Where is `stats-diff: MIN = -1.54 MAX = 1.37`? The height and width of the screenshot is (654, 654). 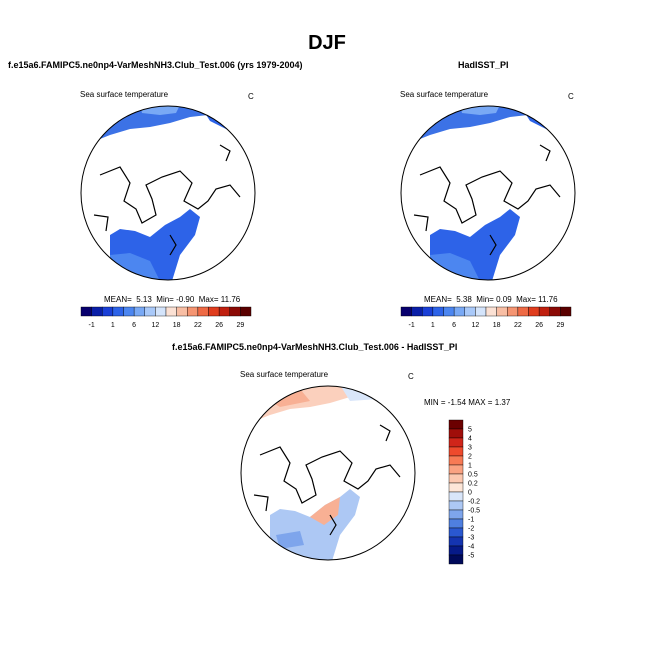 stats-diff: MIN = -1.54 MAX = 1.37 is located at coordinates (467, 402).